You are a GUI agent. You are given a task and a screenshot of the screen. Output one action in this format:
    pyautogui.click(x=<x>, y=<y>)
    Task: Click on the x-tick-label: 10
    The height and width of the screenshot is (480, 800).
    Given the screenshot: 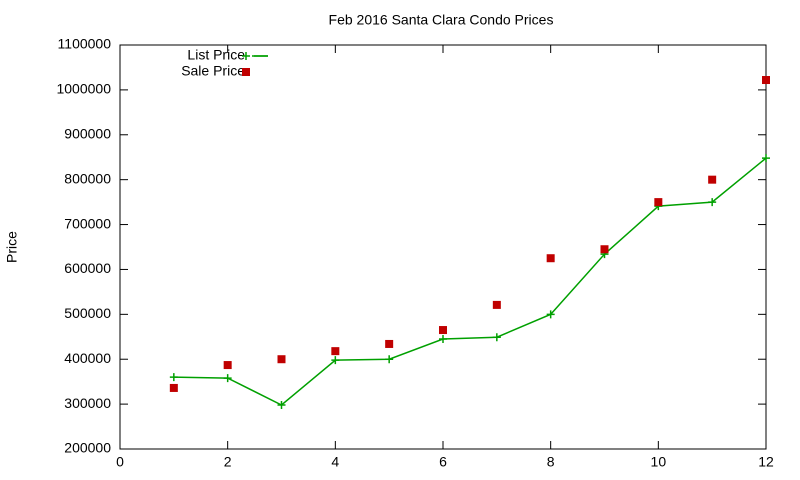 What is the action you would take?
    pyautogui.click(x=659, y=462)
    